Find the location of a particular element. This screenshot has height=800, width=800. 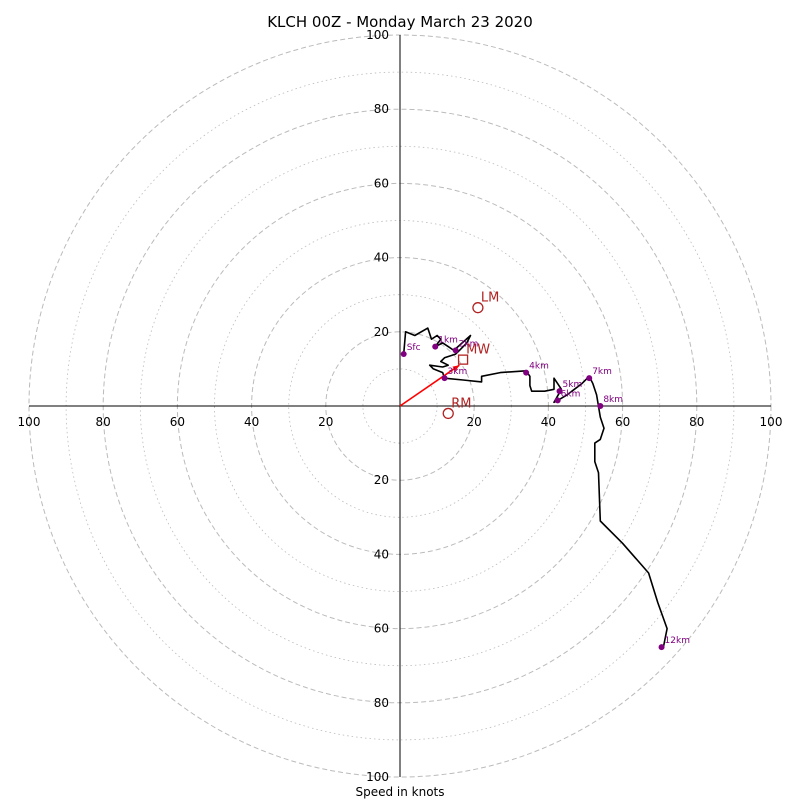

mean-wind-line is located at coordinates (429, 385).